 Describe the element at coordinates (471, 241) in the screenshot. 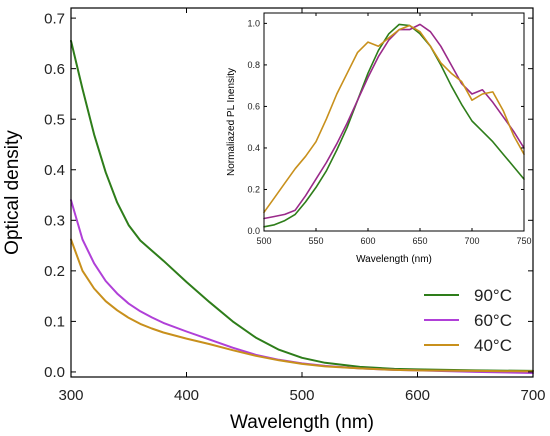

I see `inset-x-tick-label: 700` at that location.